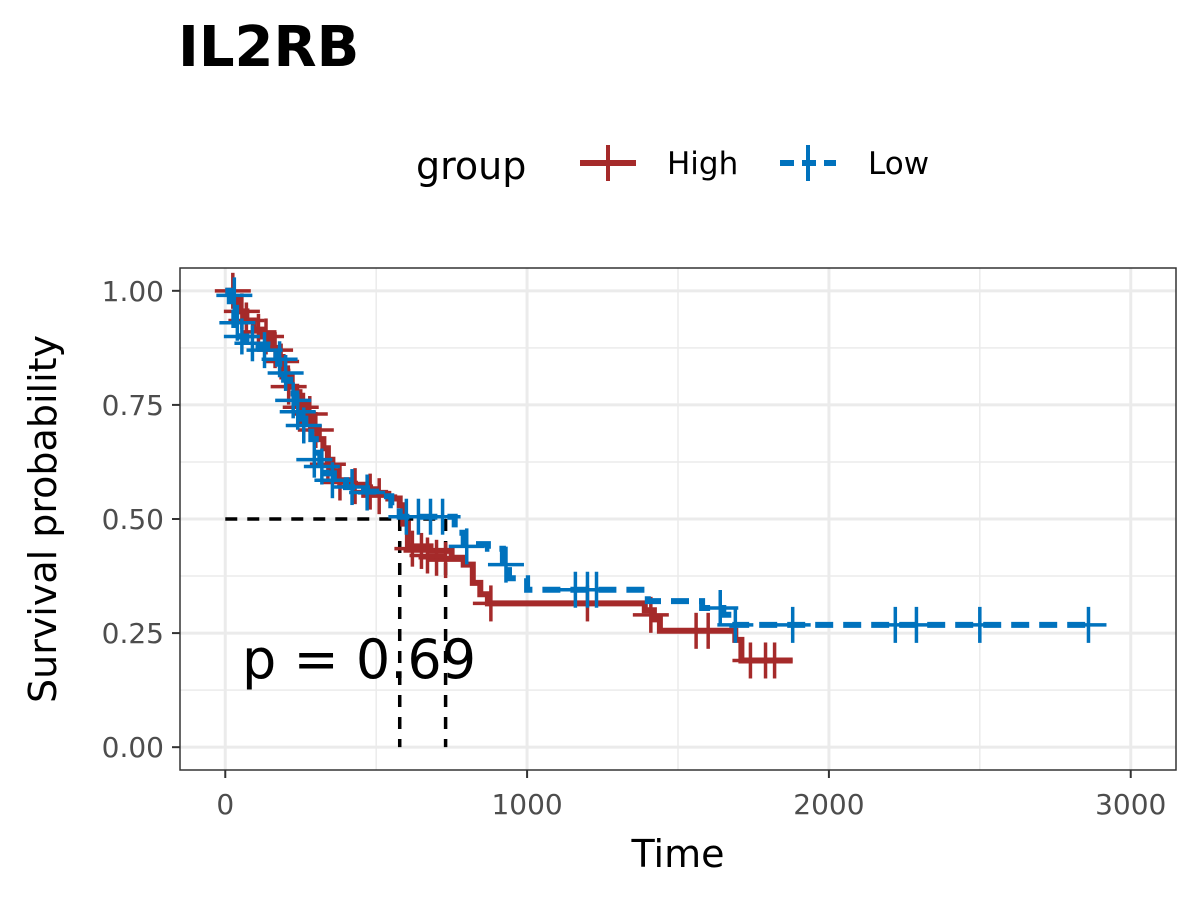  I want to click on x-tick-label: 0, so click(225, 804).